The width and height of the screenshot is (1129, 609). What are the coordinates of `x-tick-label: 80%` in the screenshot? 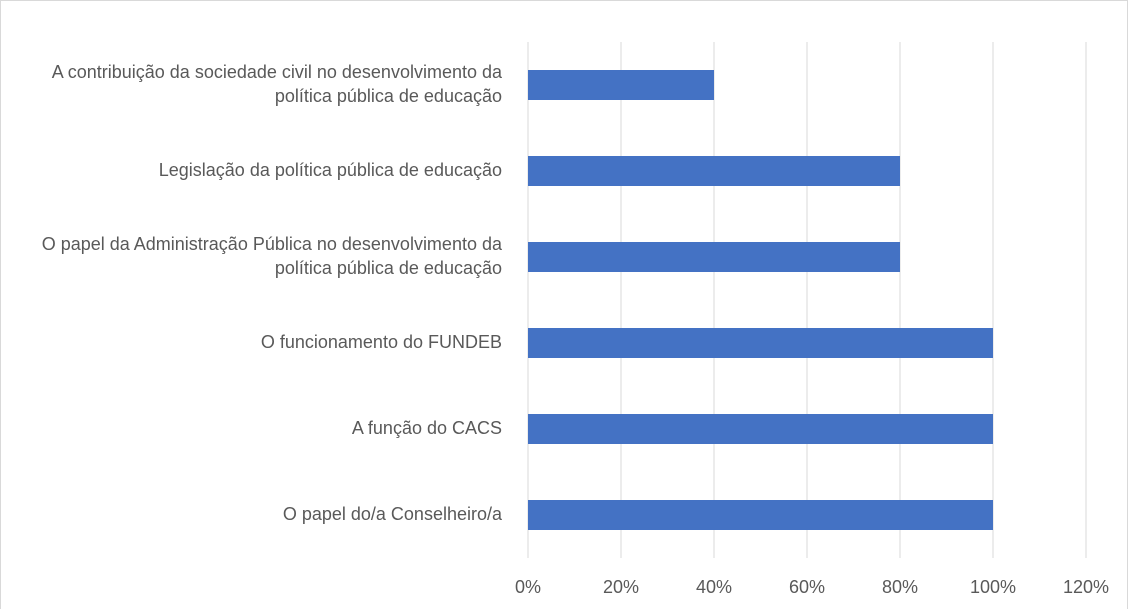 It's located at (900, 587).